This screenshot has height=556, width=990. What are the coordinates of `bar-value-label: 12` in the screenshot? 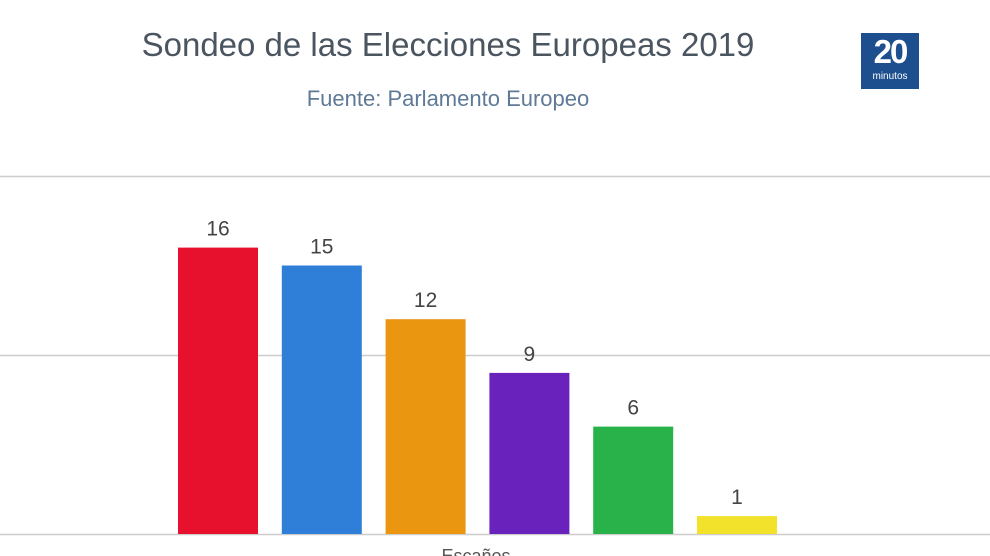 It's located at (425, 300).